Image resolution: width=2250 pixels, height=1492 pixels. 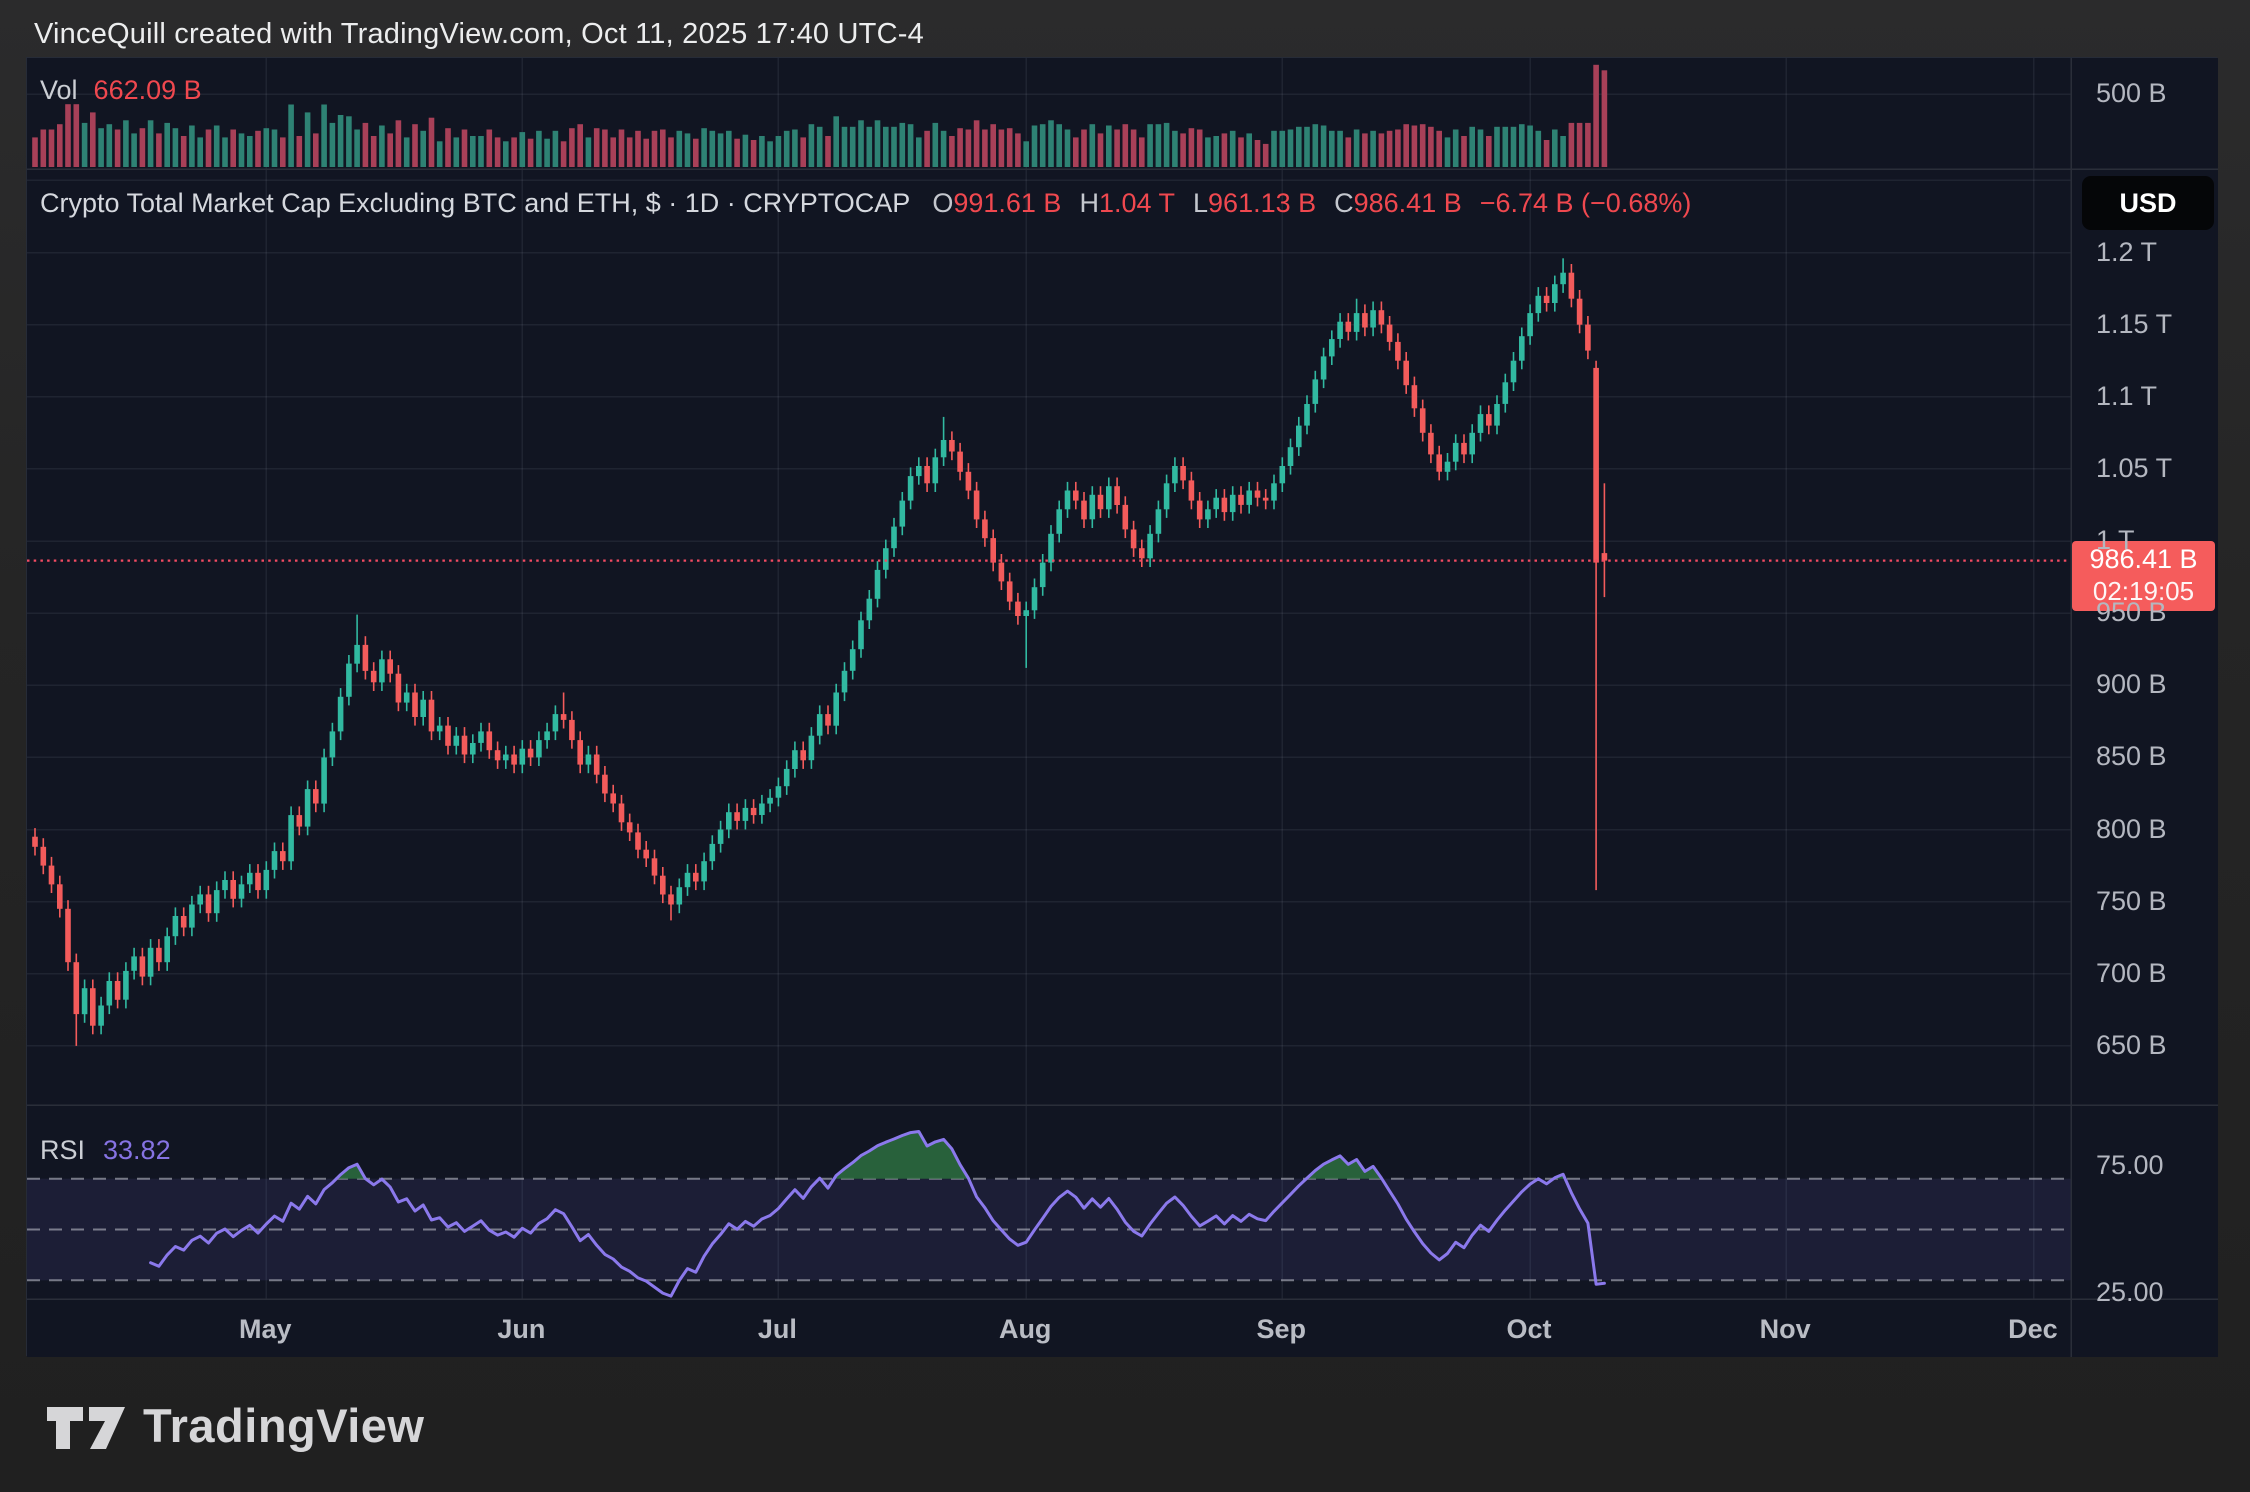 What do you see at coordinates (1262, 203) in the screenshot?
I see `ohlc-value: 961.13 B` at bounding box center [1262, 203].